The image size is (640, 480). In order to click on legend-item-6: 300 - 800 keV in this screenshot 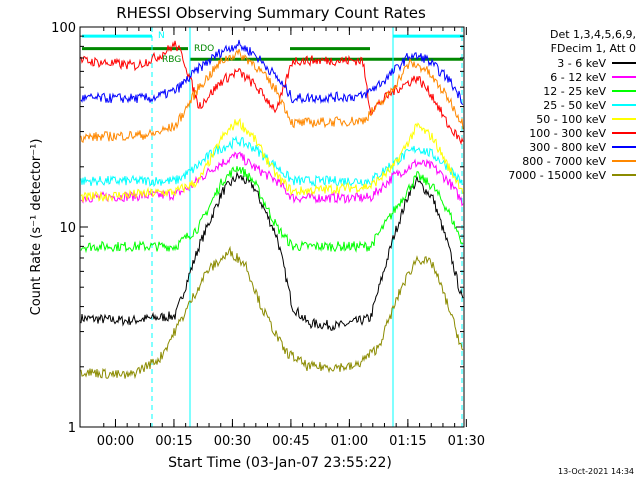, I will do `click(555, 147)`.